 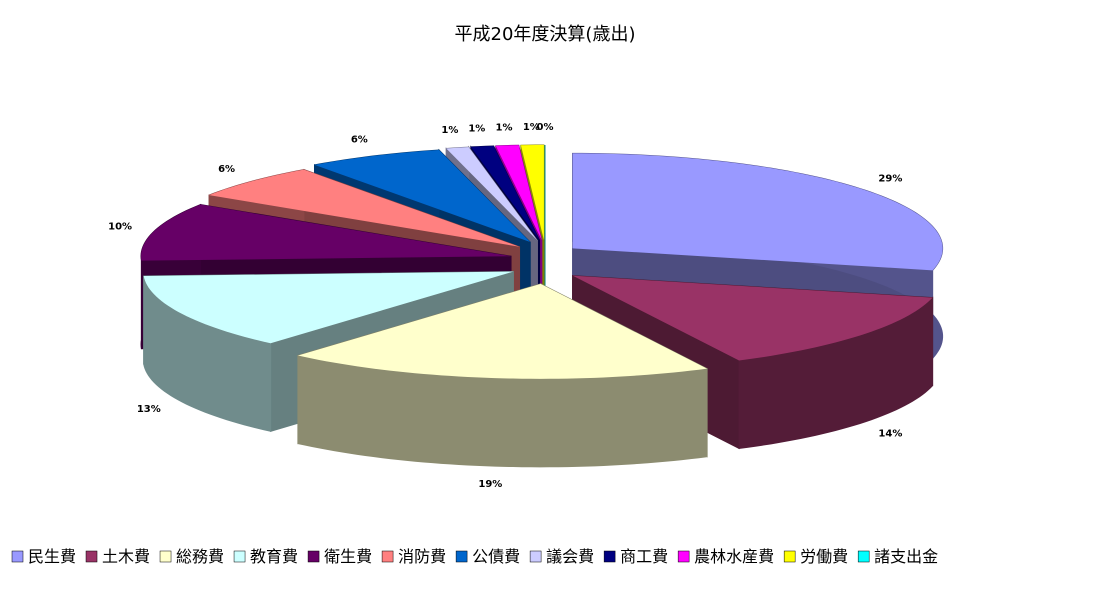 I want to click on legend-label: 民生費, so click(x=52, y=556).